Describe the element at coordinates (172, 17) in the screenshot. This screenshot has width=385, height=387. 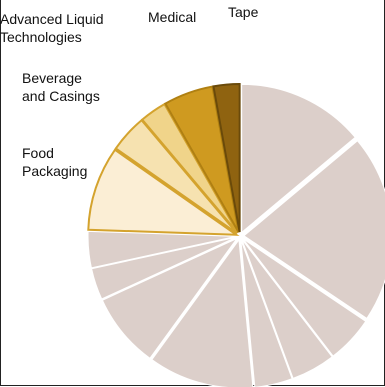
I see `label-medical: Medical` at that location.